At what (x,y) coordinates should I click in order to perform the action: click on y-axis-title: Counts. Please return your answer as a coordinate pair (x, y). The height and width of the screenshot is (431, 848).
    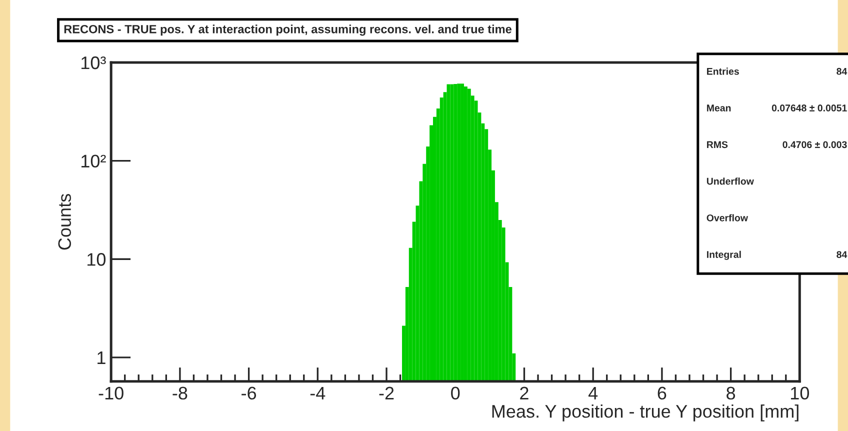
    Looking at the image, I should click on (65, 222).